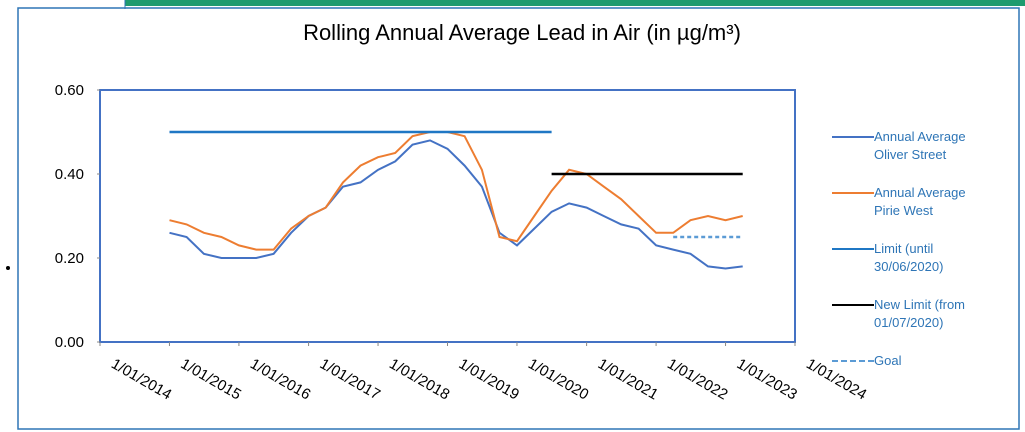 Image resolution: width=1025 pixels, height=432 pixels. Describe the element at coordinates (575, 3) in the screenshot. I see `header-bar` at that location.